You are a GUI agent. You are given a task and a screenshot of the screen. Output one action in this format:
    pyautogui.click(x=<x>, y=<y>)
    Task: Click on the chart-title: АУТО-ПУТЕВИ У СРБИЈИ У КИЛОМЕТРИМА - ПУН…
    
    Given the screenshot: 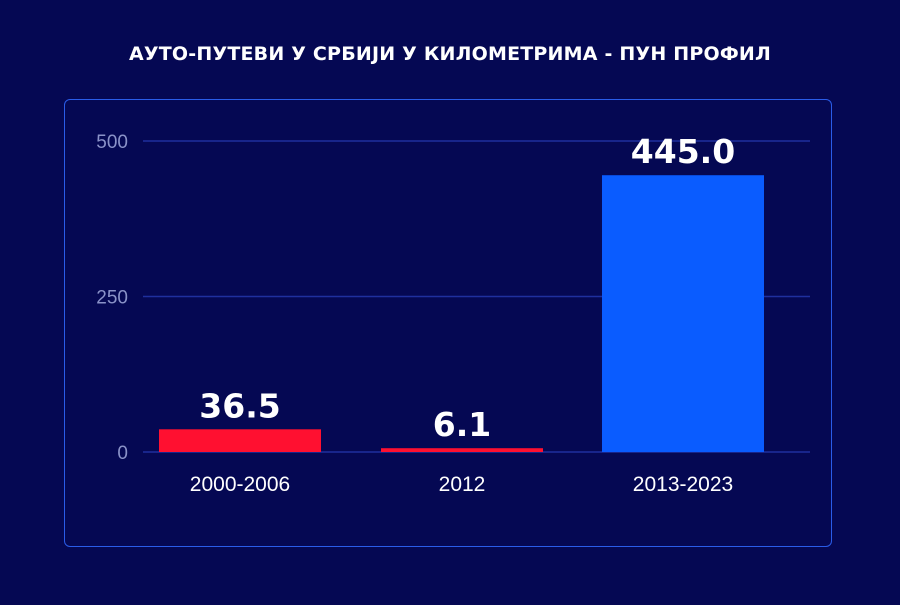 What is the action you would take?
    pyautogui.click(x=450, y=54)
    